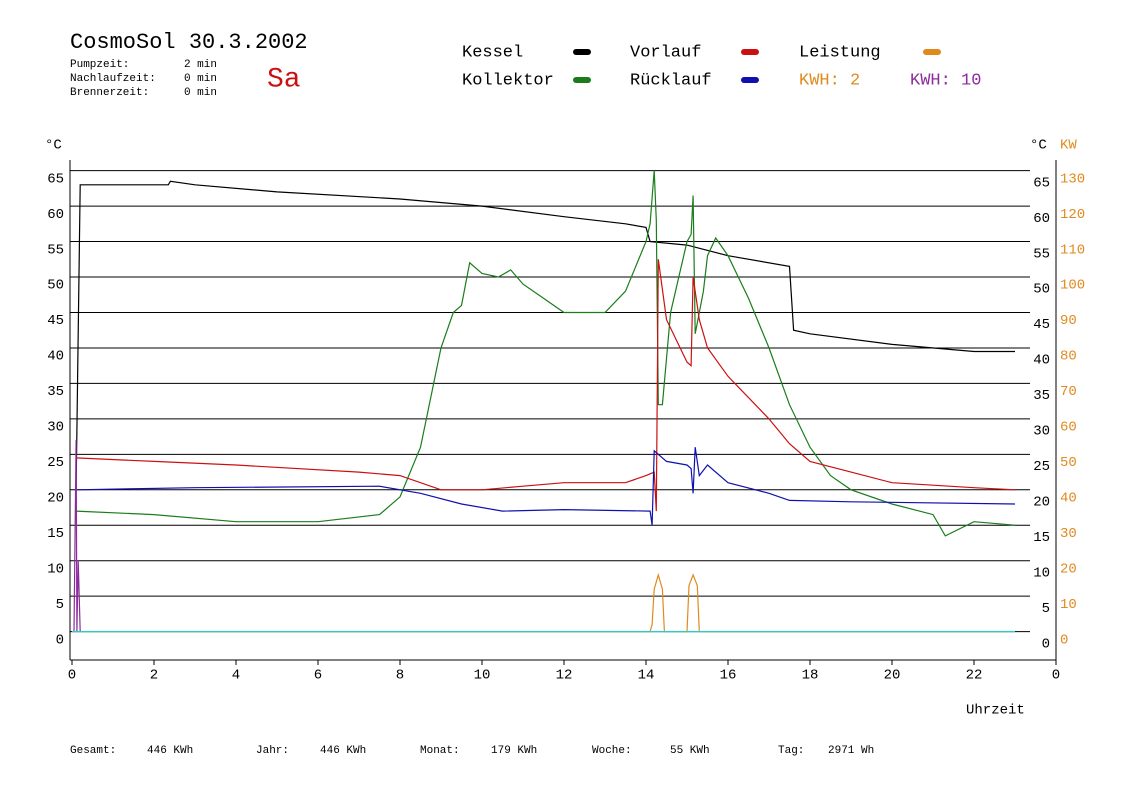 This screenshot has width=1148, height=812. I want to click on y-tick-label-right: 20, so click(1041, 502).